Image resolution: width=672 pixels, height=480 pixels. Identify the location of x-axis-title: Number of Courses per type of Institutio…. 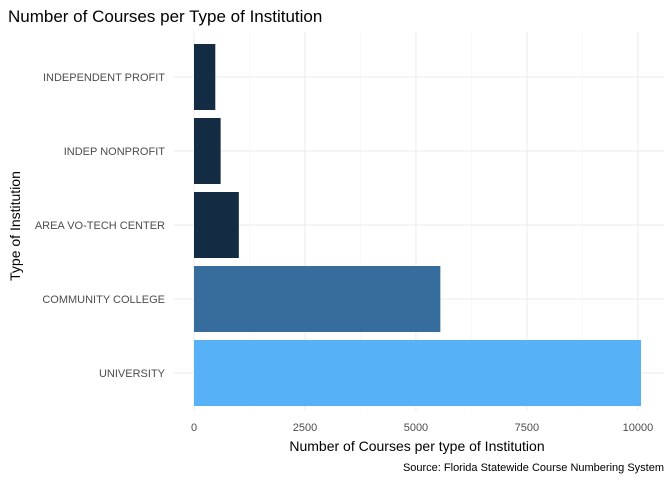
(416, 446).